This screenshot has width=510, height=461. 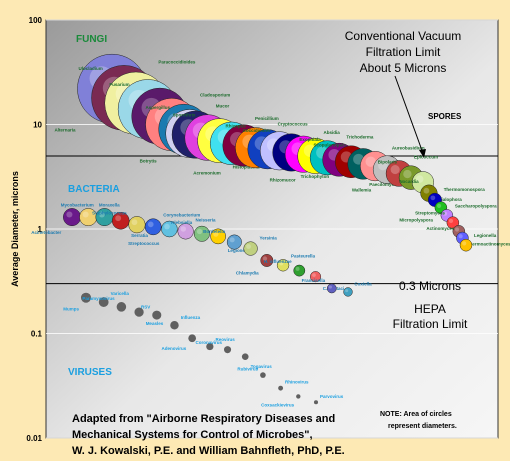 I want to click on point-label: Thermoactinomyces, so click(x=488, y=243).